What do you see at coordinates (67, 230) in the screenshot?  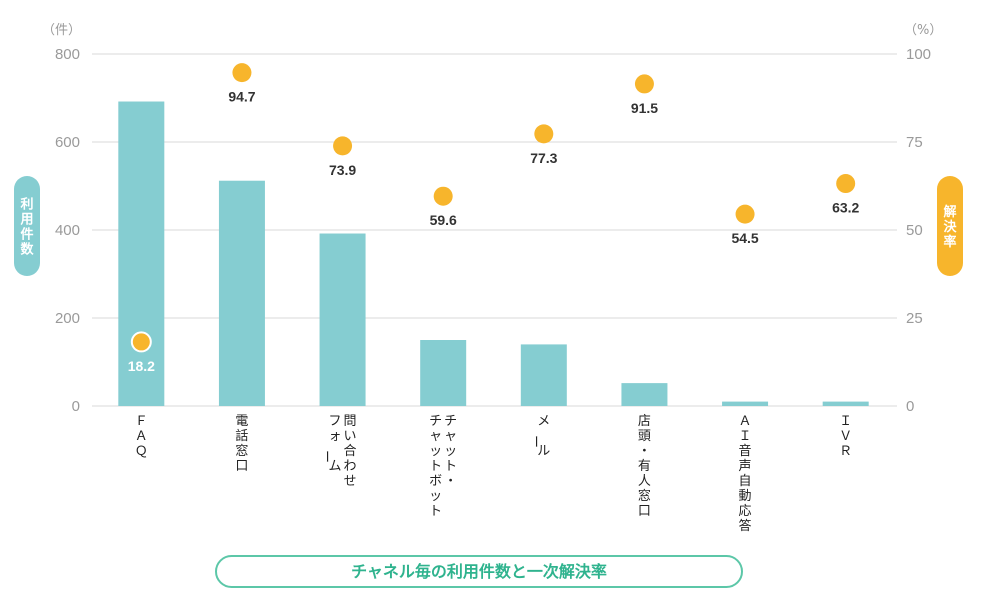 I see `left-tick-label: 400` at bounding box center [67, 230].